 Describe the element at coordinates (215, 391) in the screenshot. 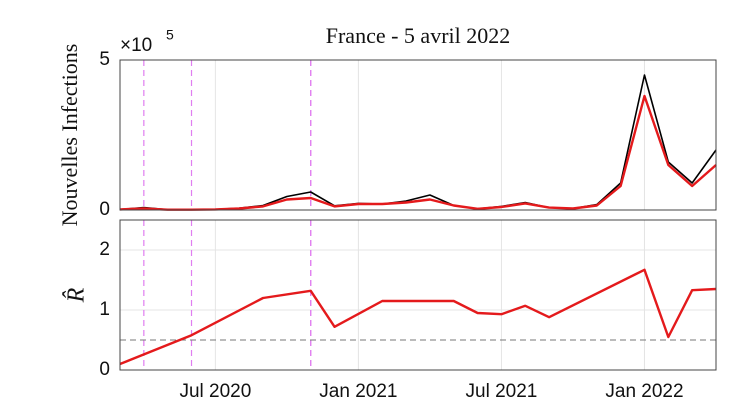

I see `x-tick-label: Jul 2020` at that location.